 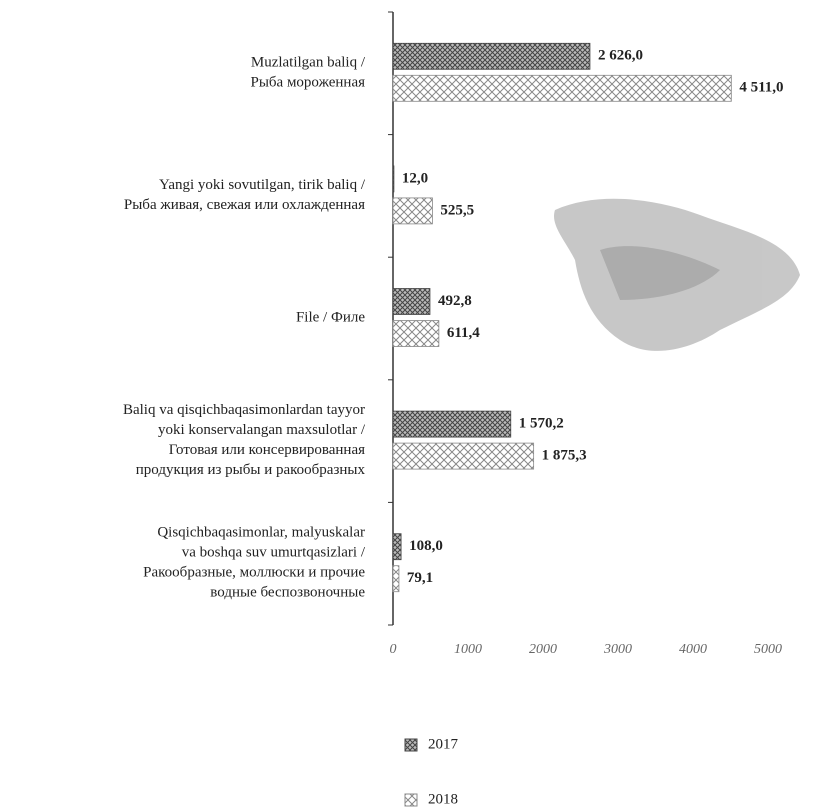 I want to click on x-tick-label: 0, so click(x=393, y=649).